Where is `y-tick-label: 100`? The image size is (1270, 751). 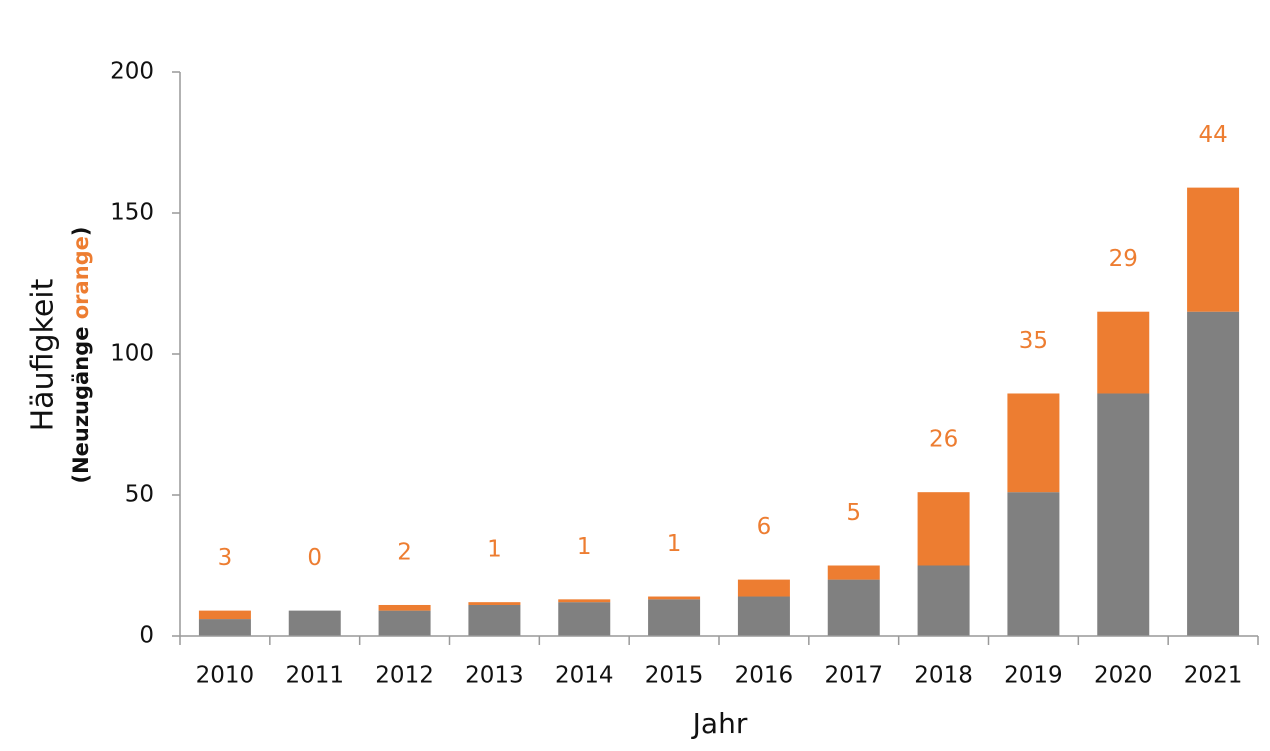 y-tick-label: 100 is located at coordinates (132, 354).